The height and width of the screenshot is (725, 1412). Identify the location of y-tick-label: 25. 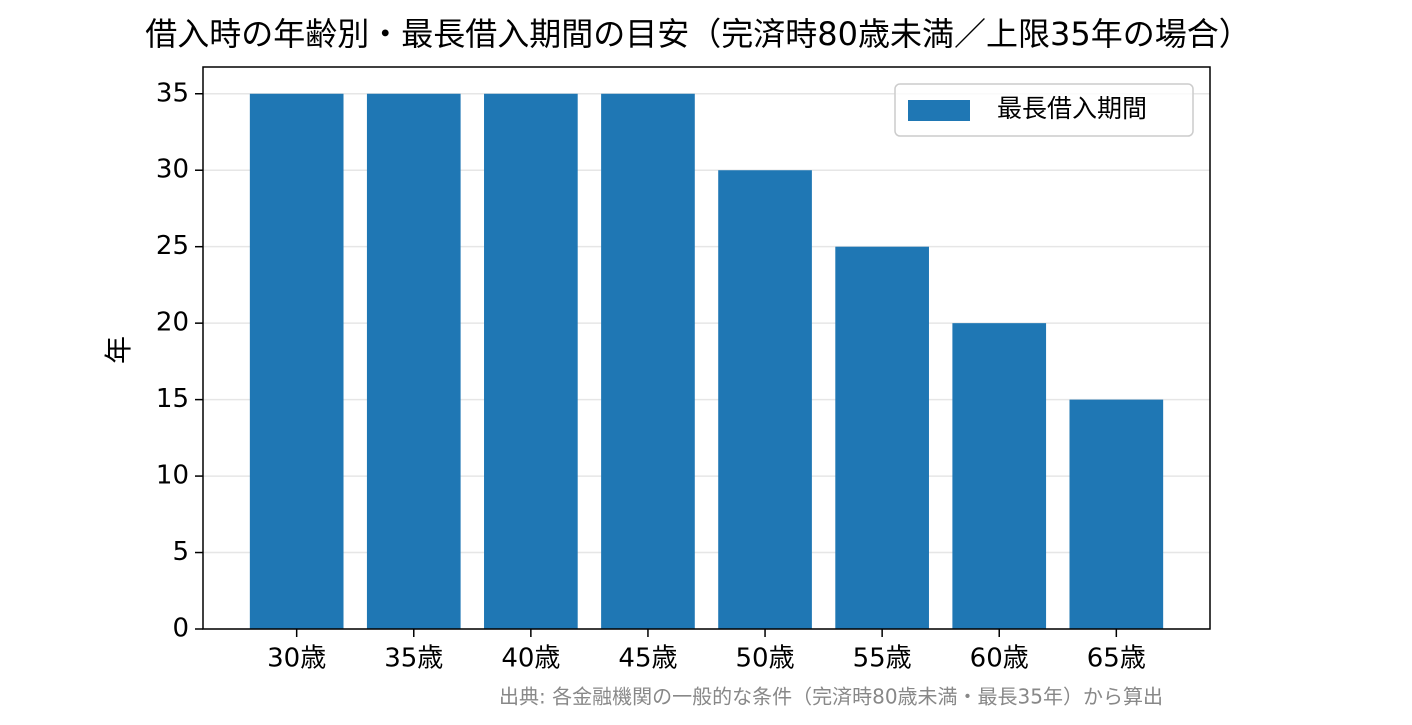
(172, 246).